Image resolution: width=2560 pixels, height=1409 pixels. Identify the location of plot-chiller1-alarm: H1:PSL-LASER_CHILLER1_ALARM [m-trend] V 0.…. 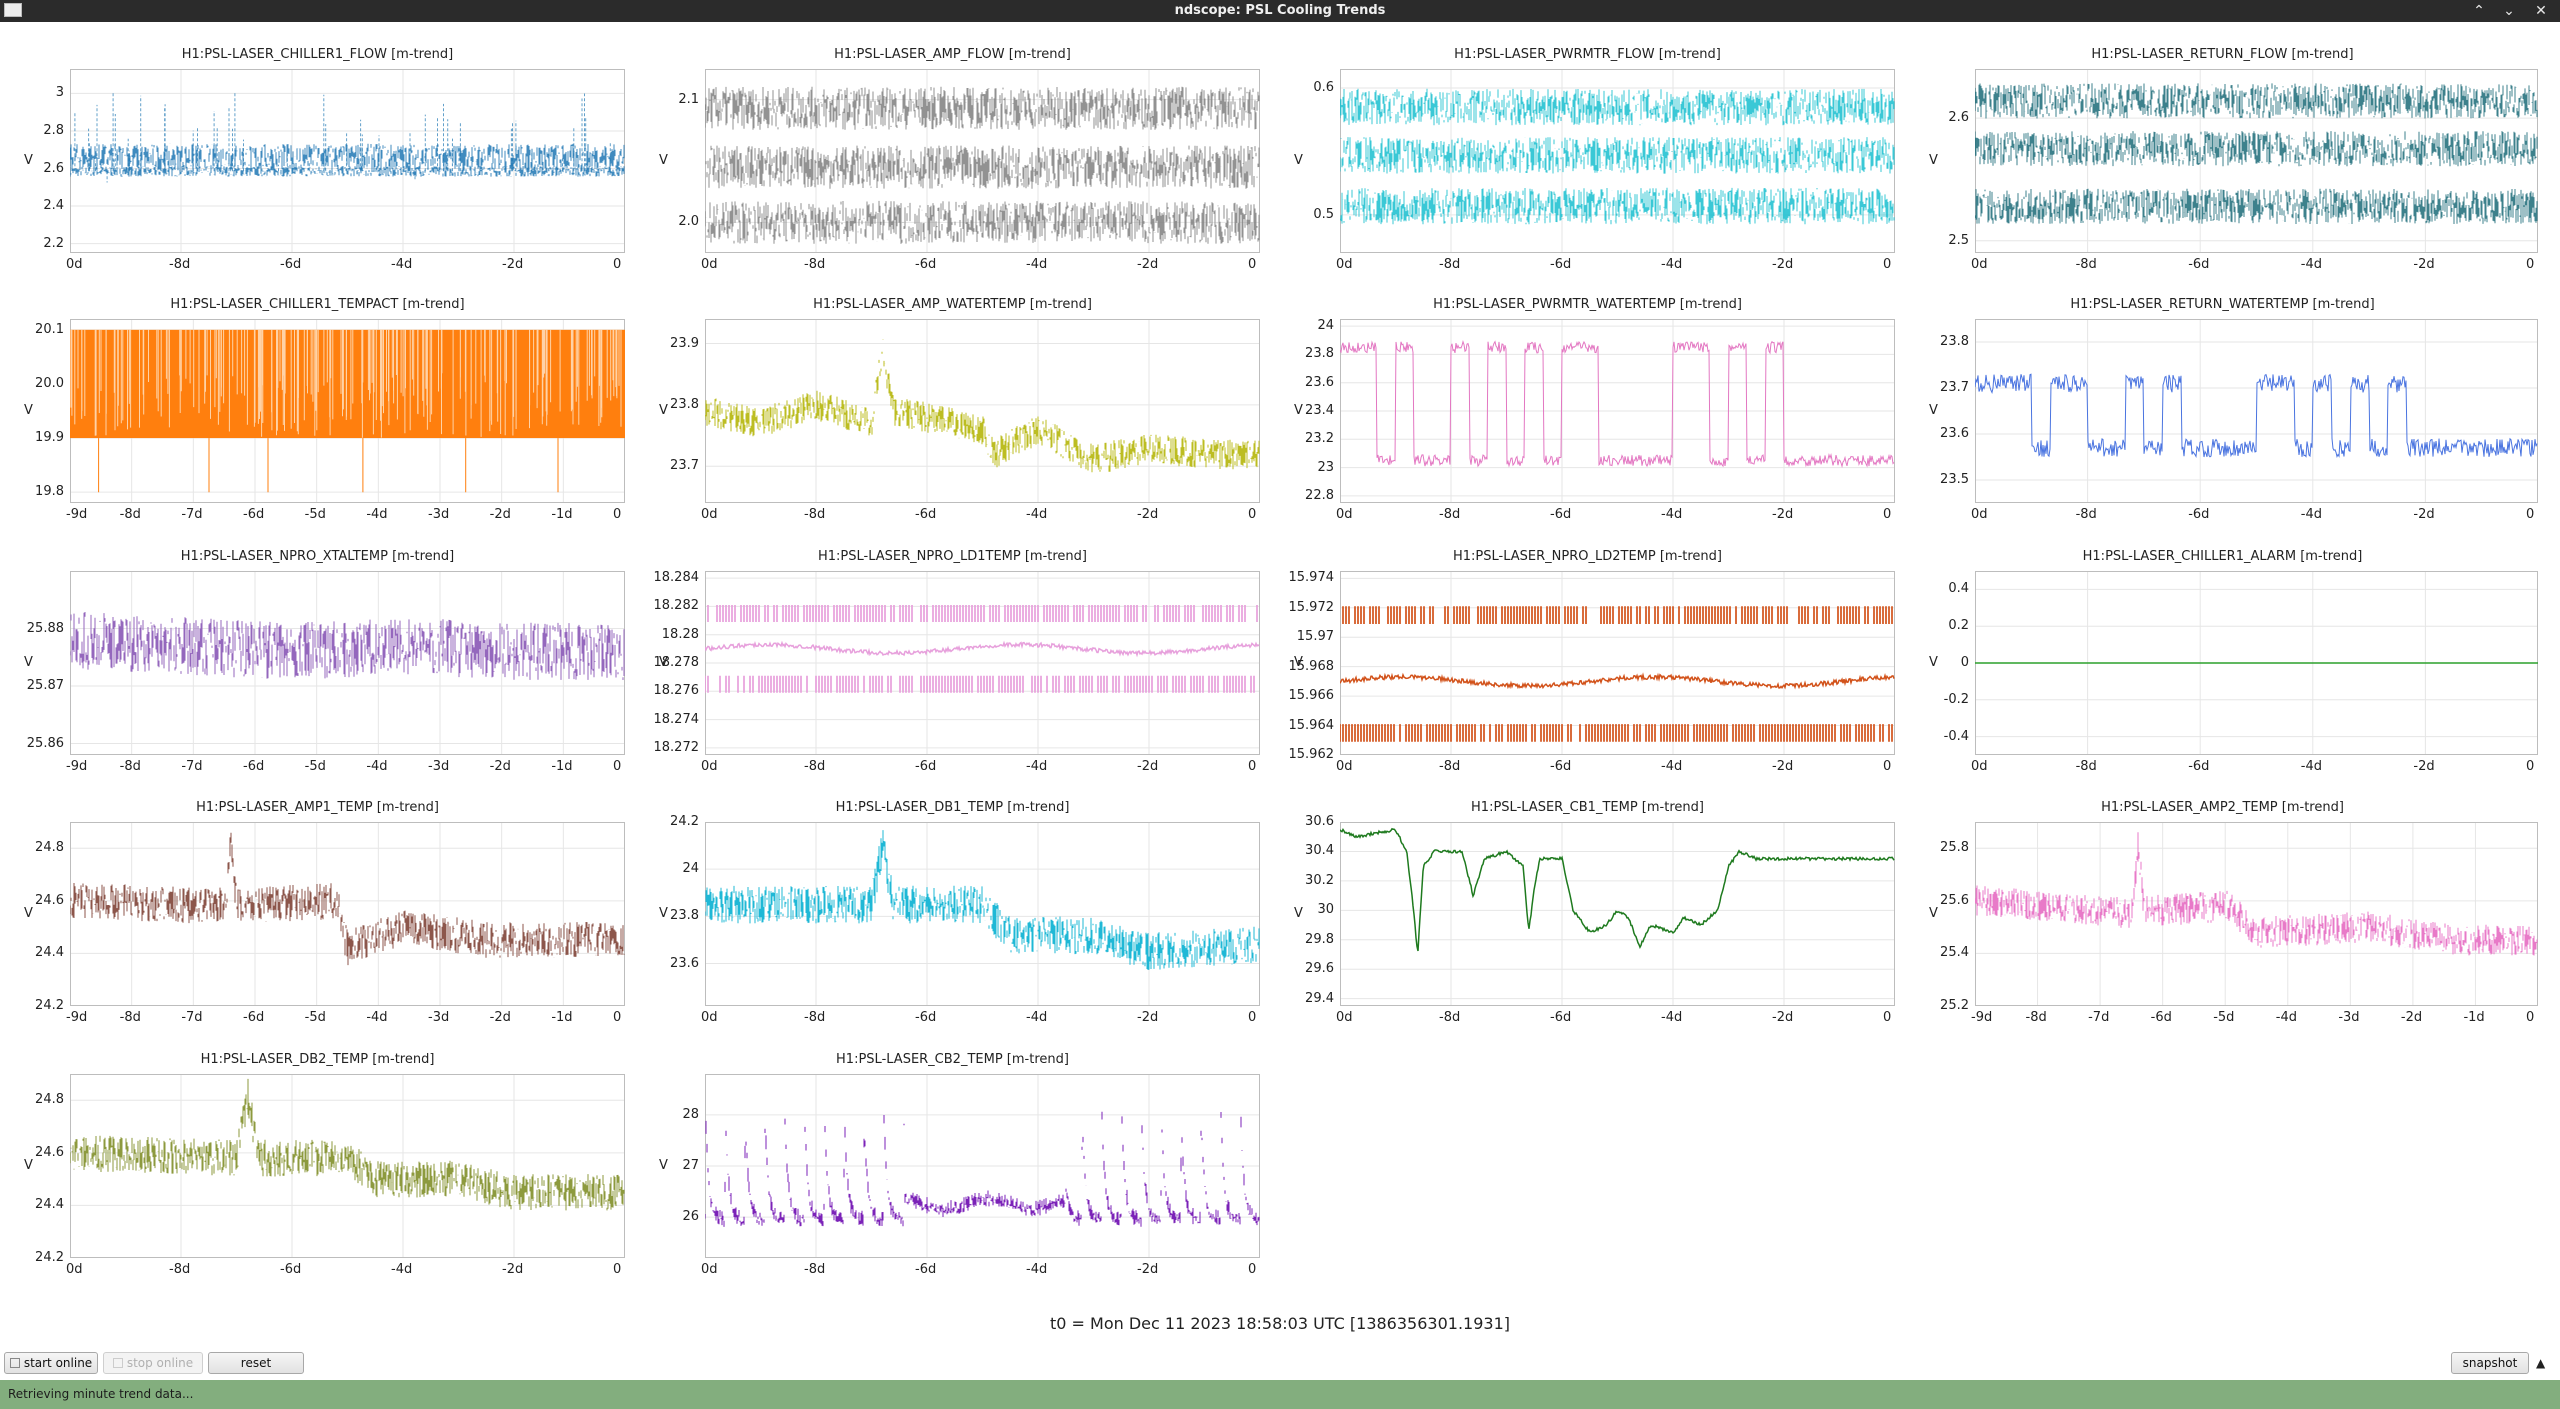
(2222, 674).